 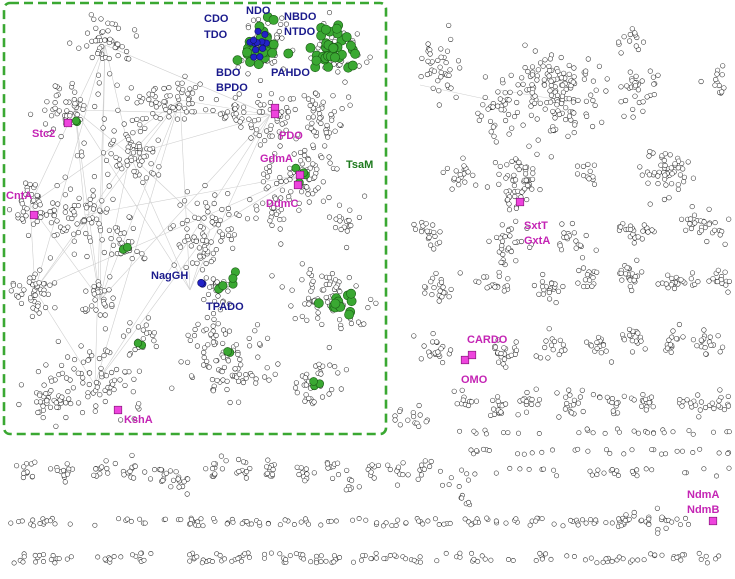 What do you see at coordinates (300, 32) in the screenshot?
I see `label-ntdo: NTDO` at bounding box center [300, 32].